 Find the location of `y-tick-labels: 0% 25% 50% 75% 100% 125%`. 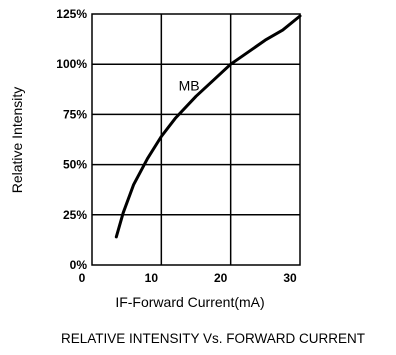

y-tick-labels: 0% 25% 50% 75% 100% 125% is located at coordinates (71, 139).